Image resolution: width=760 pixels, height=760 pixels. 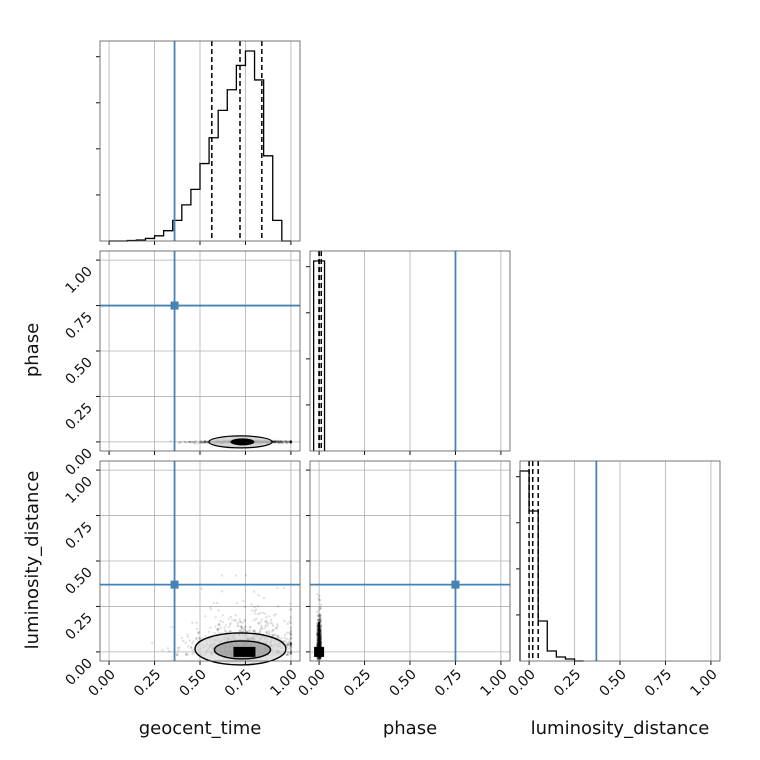 What do you see at coordinates (402, 683) in the screenshot?
I see `scatter-luminosity-distance-vs-phase-xtick-label-2: 0.50` at bounding box center [402, 683].